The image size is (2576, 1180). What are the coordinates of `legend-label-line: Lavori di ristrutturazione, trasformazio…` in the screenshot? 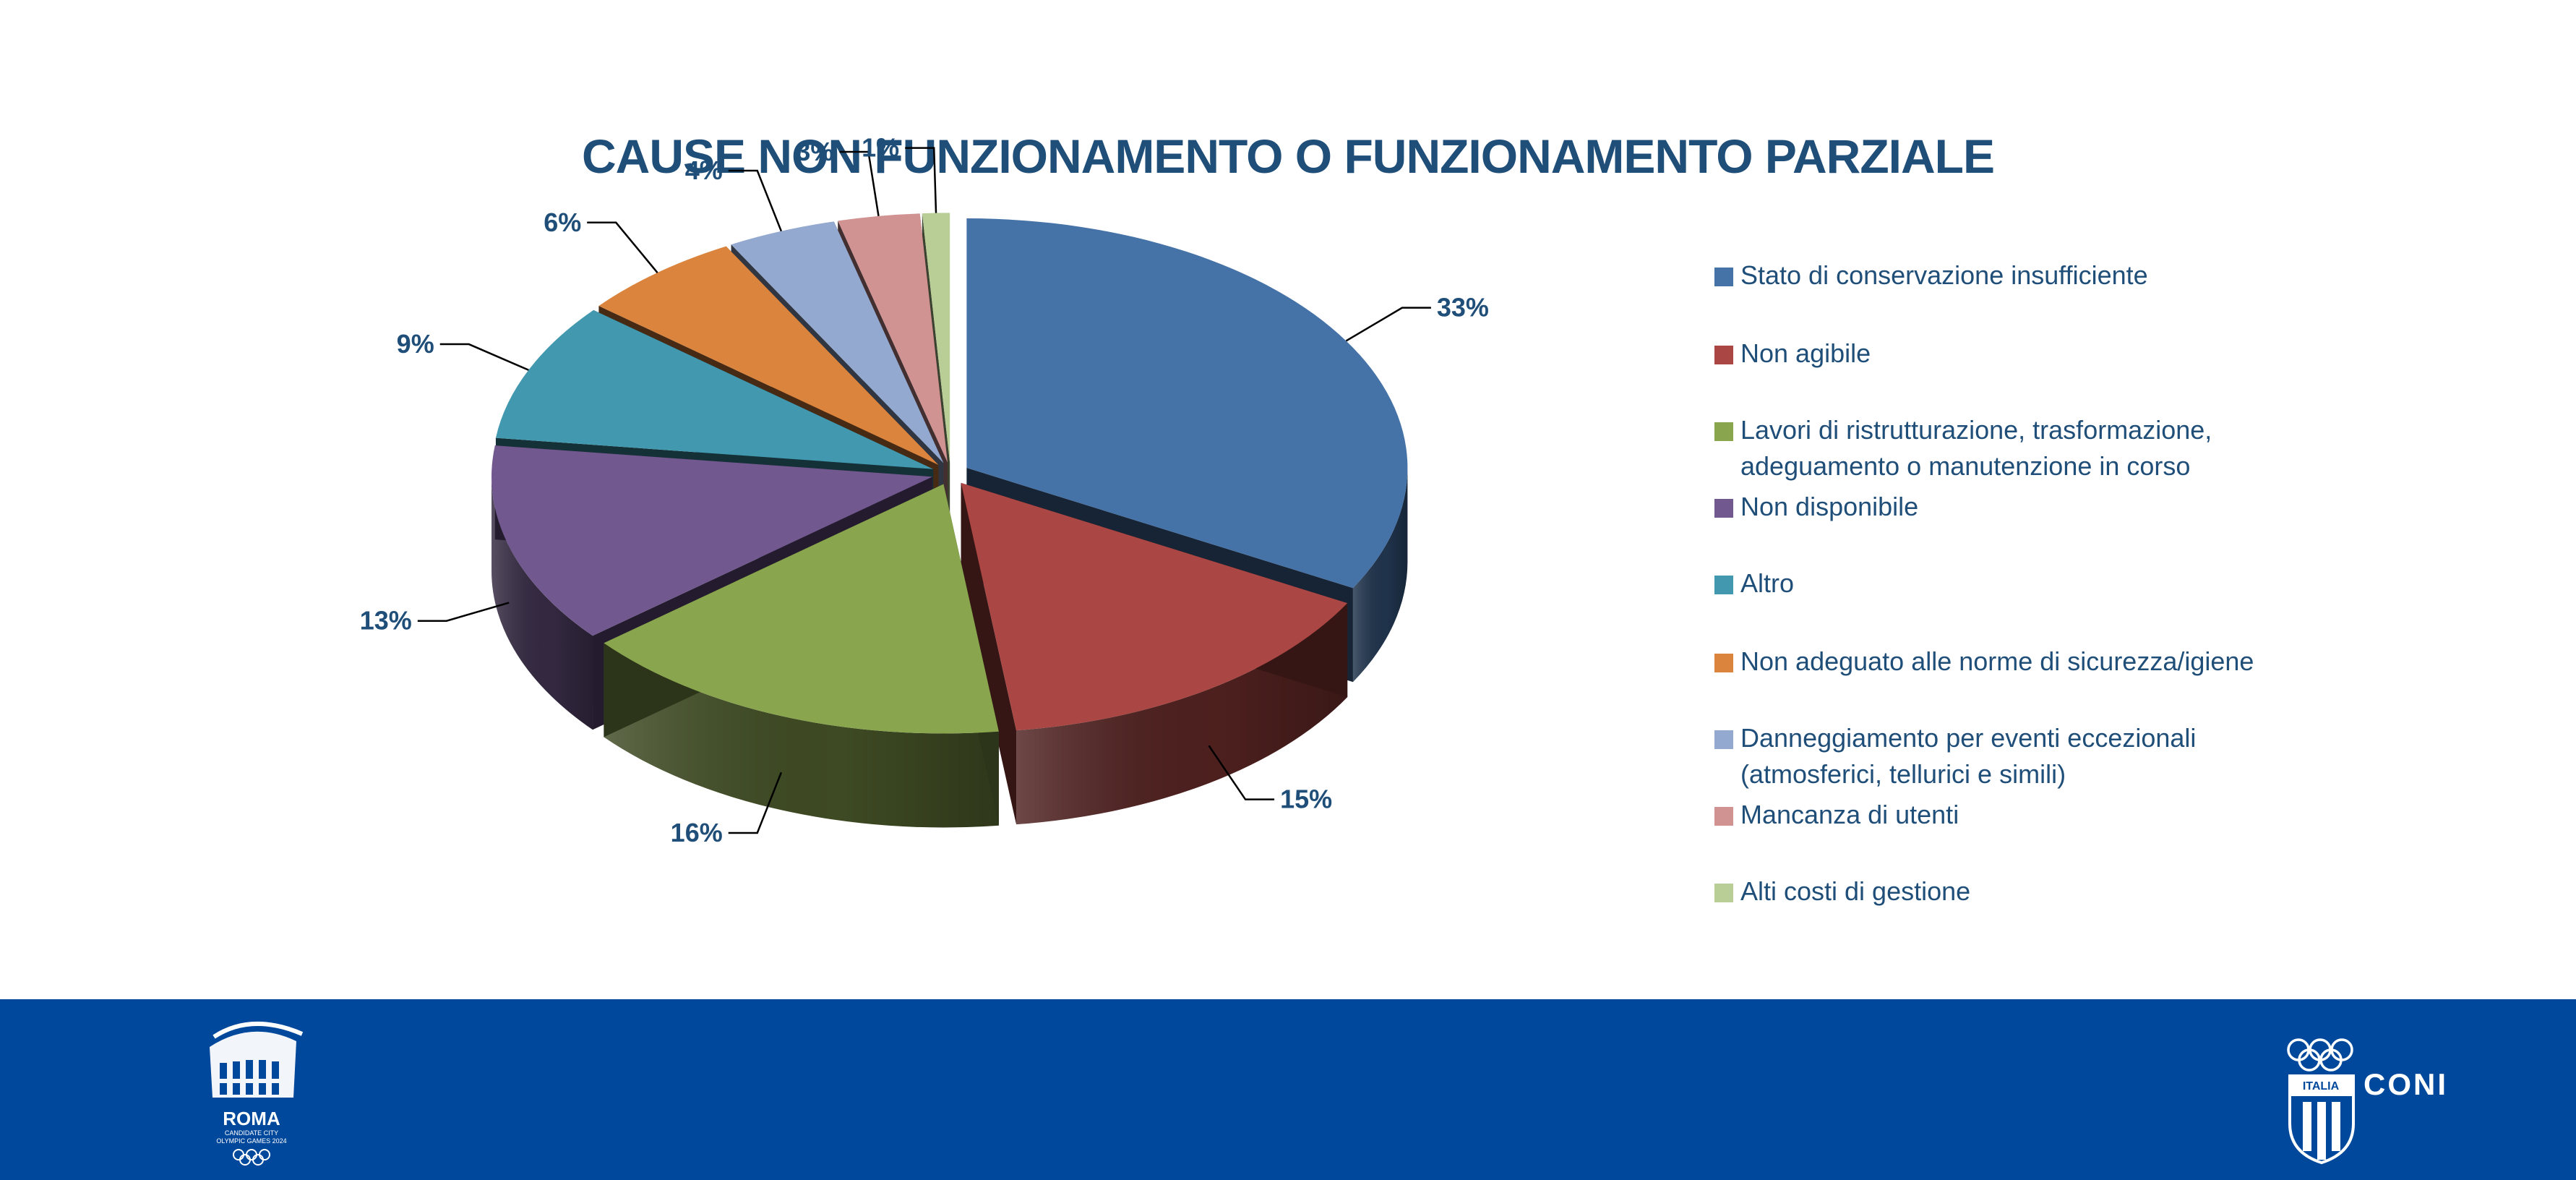 It's located at (1976, 430).